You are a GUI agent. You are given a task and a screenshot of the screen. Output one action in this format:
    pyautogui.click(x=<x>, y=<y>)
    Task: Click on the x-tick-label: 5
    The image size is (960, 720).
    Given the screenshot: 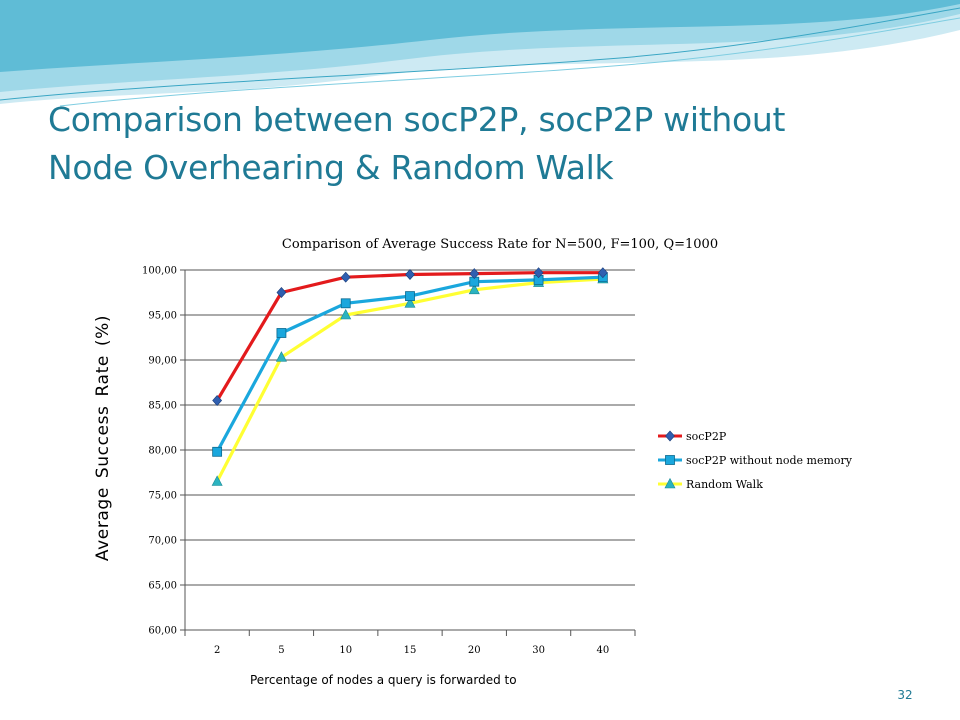 What is the action you would take?
    pyautogui.click(x=281, y=650)
    